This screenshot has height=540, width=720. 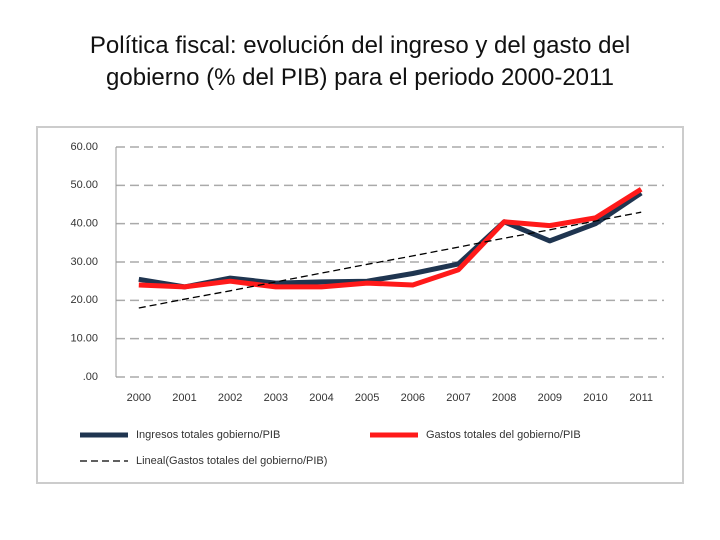 What do you see at coordinates (90, 377) in the screenshot?
I see `y-tick-label: .00` at bounding box center [90, 377].